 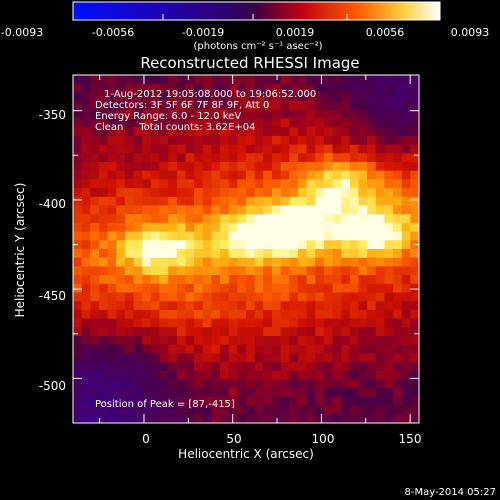 What do you see at coordinates (182, 105) in the screenshot?
I see `annotation-detectors: Detectors: 3F 5F 6F 7F 8F 9F, Att 0` at bounding box center [182, 105].